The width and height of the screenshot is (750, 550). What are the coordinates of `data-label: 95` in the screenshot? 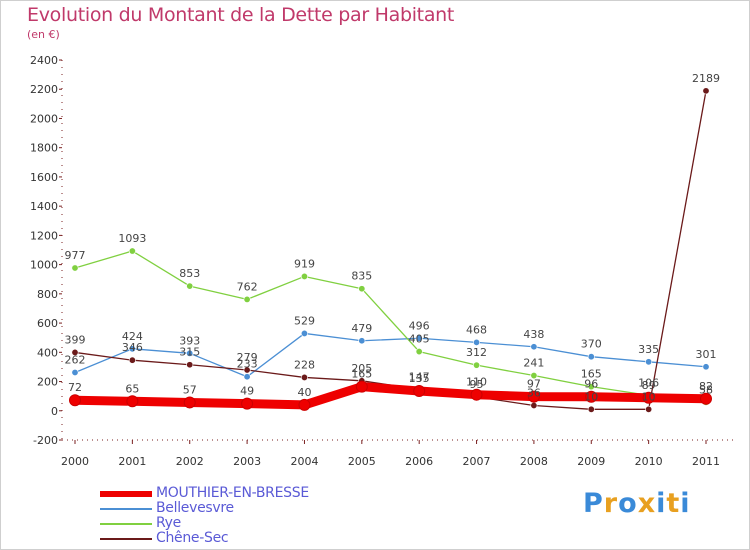 It's located at (477, 384).